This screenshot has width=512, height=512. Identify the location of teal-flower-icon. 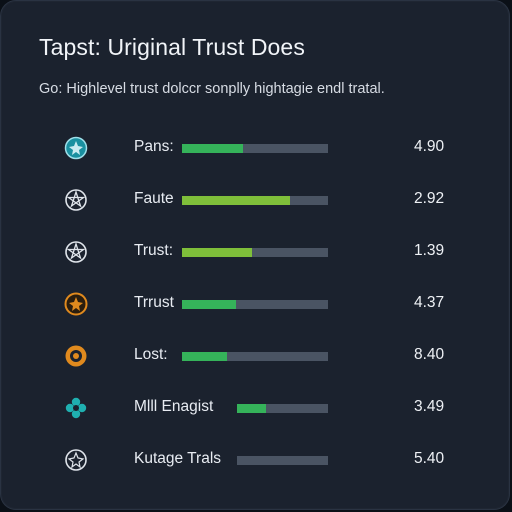
(76, 408).